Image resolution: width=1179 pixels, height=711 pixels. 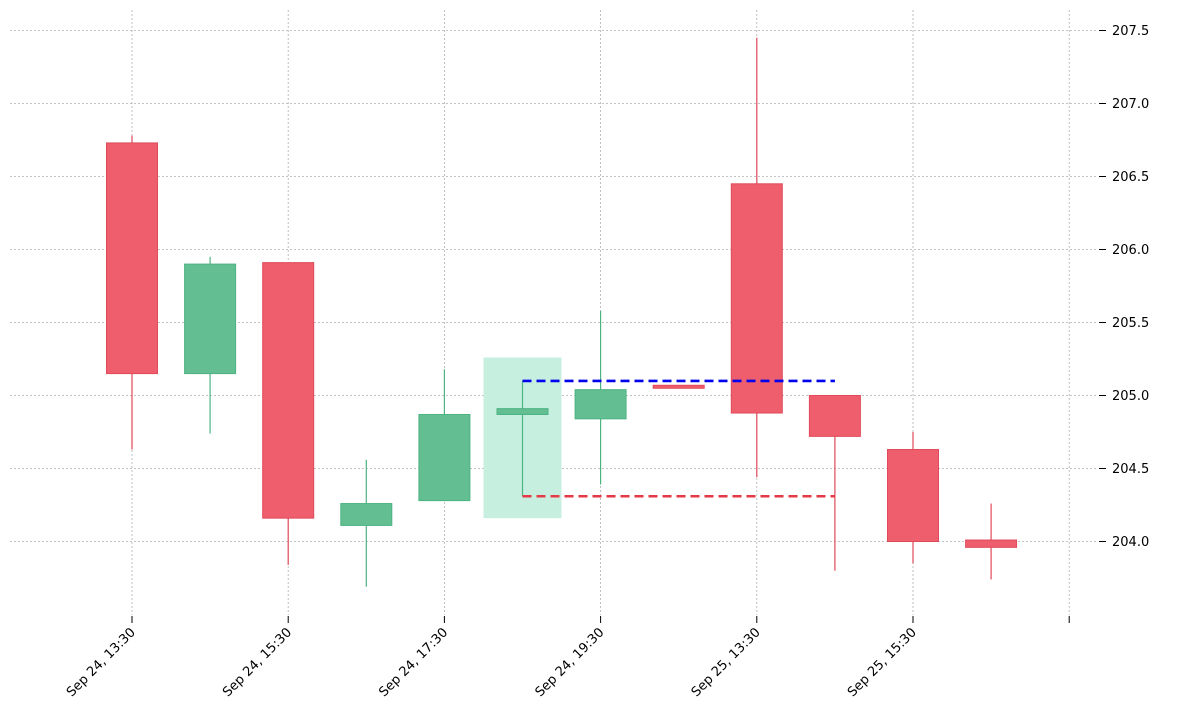 What do you see at coordinates (101, 662) in the screenshot?
I see `x-tick-label: Sep 24, 13:30` at bounding box center [101, 662].